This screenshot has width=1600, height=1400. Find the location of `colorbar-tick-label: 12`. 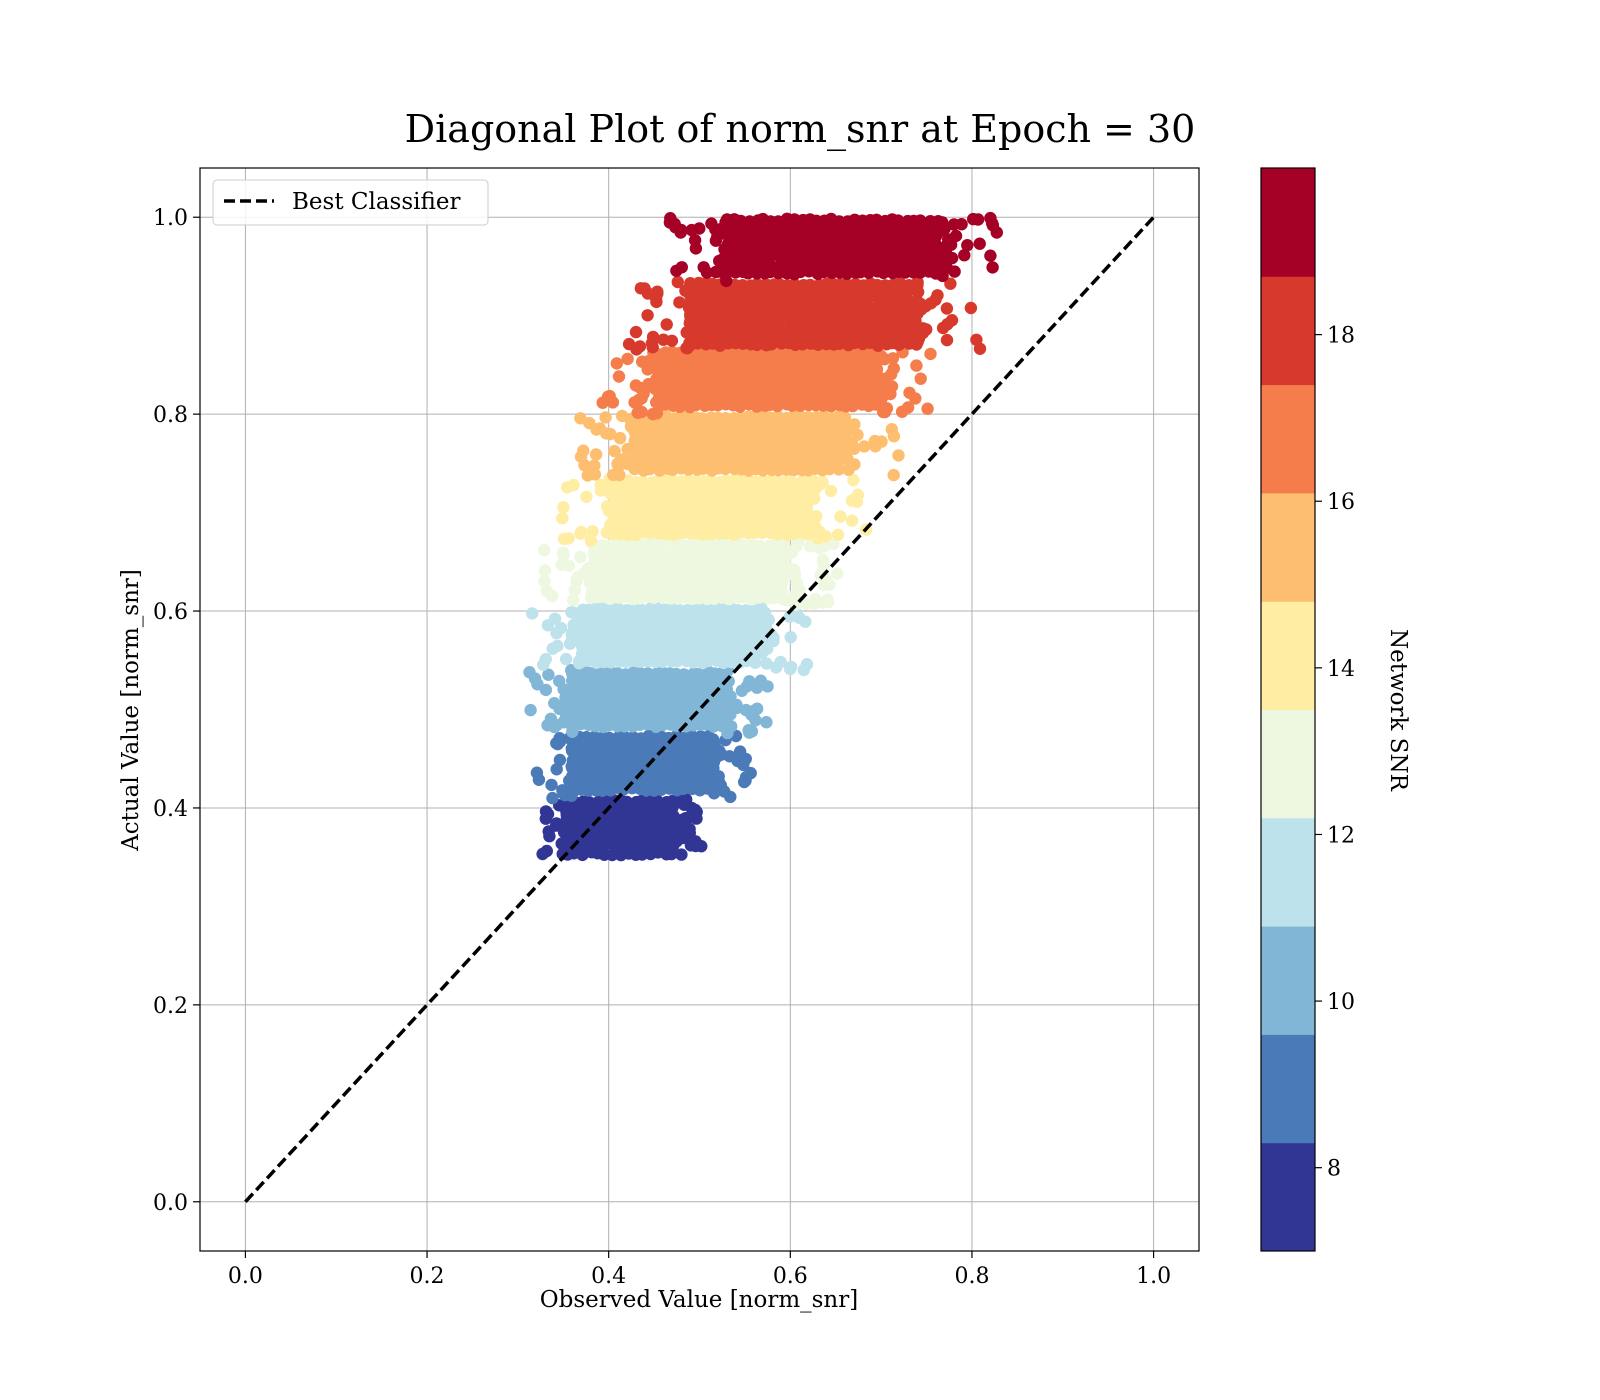

colorbar-tick-label: 12 is located at coordinates (1341, 835).